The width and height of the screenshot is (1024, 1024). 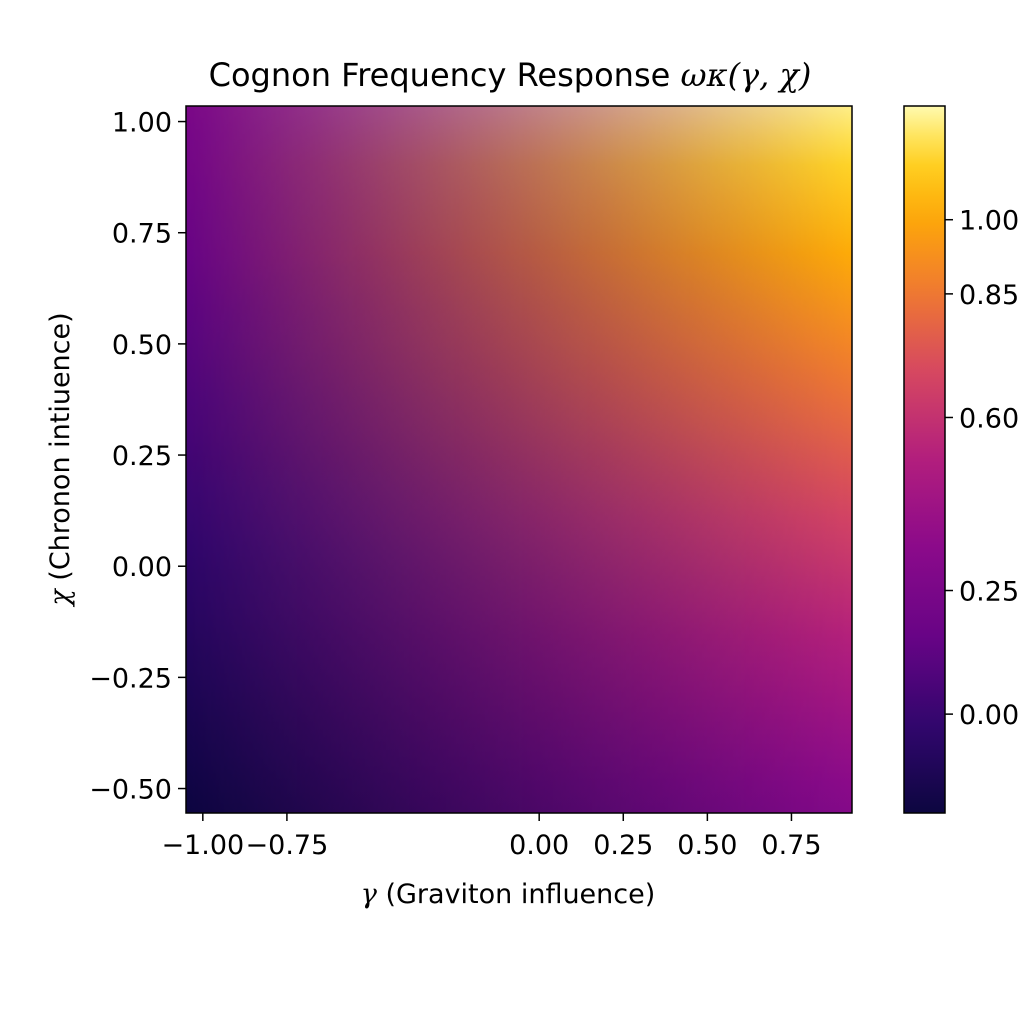 I want to click on y-tick-label: 0.75, so click(x=142, y=234).